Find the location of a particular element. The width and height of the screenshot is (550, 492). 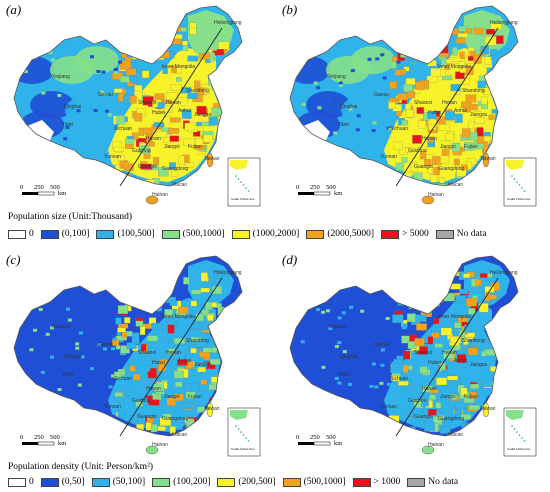

inset-title: South China Sea is located at coordinates (243, 449).